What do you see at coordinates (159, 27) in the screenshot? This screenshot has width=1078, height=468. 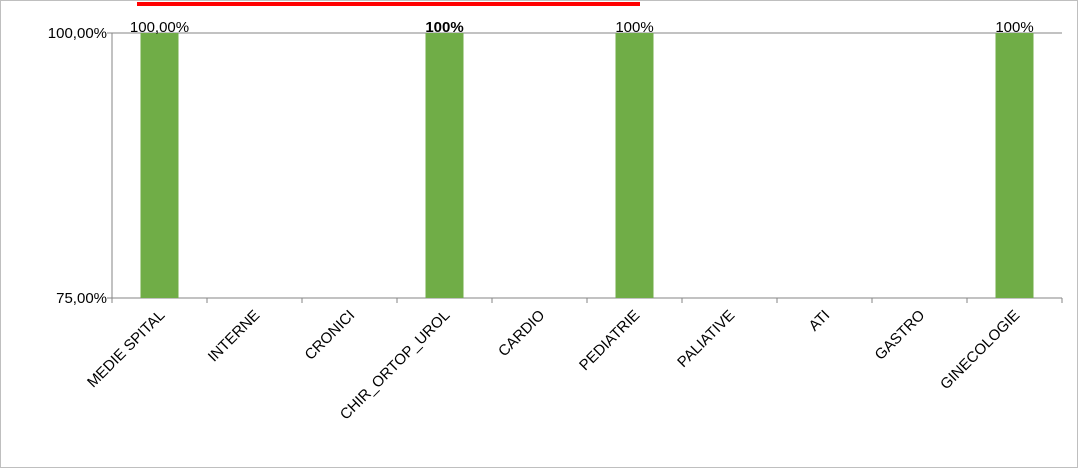 I see `data-label: 100,00%` at bounding box center [159, 27].